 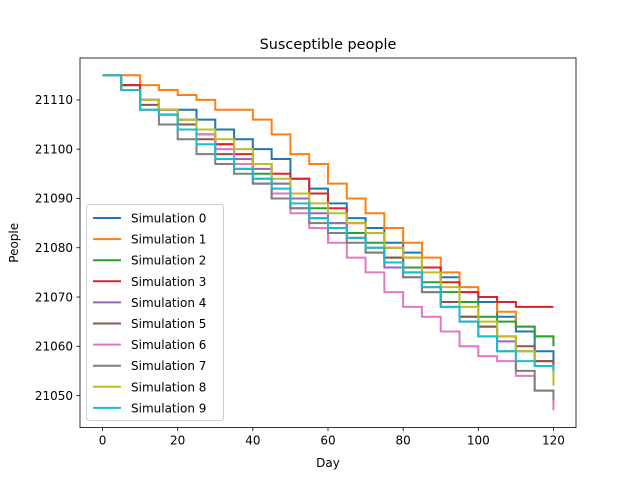 I want to click on chart-title: Susceptible people, so click(x=328, y=45).